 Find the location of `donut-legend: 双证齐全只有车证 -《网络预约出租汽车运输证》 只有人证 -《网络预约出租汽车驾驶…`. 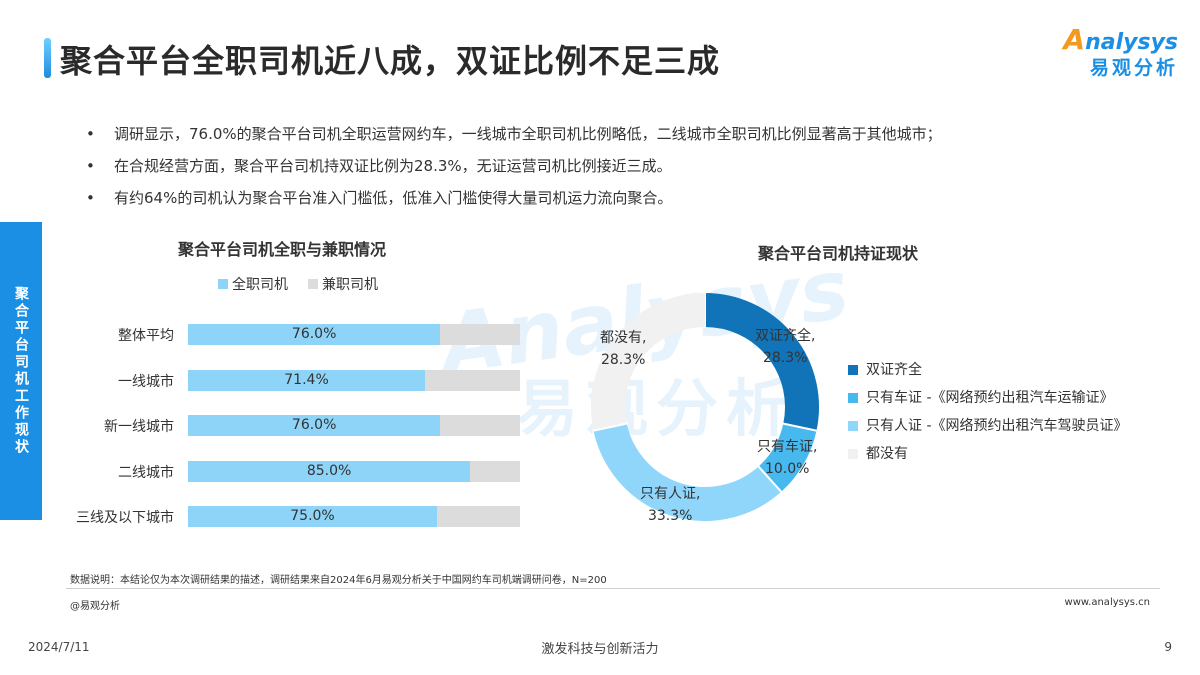

donut-legend: 双证齐全只有车证 -《网络预约出租汽车运输证》 只有人证 -《网络预约出租汽车驾驶… is located at coordinates (988, 412).